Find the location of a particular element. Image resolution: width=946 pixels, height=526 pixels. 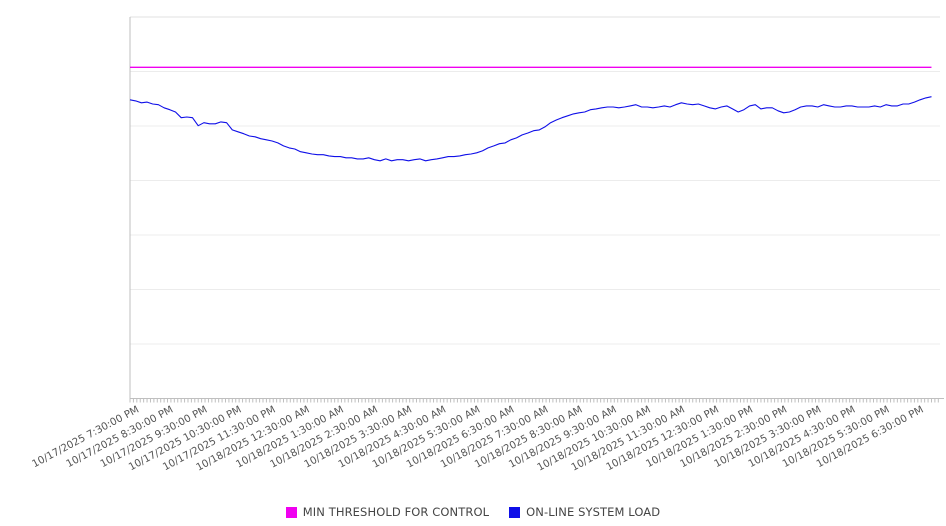

legend-item-min-threshold: MIN THRESHOLD FOR CONTROL is located at coordinates (387, 512).